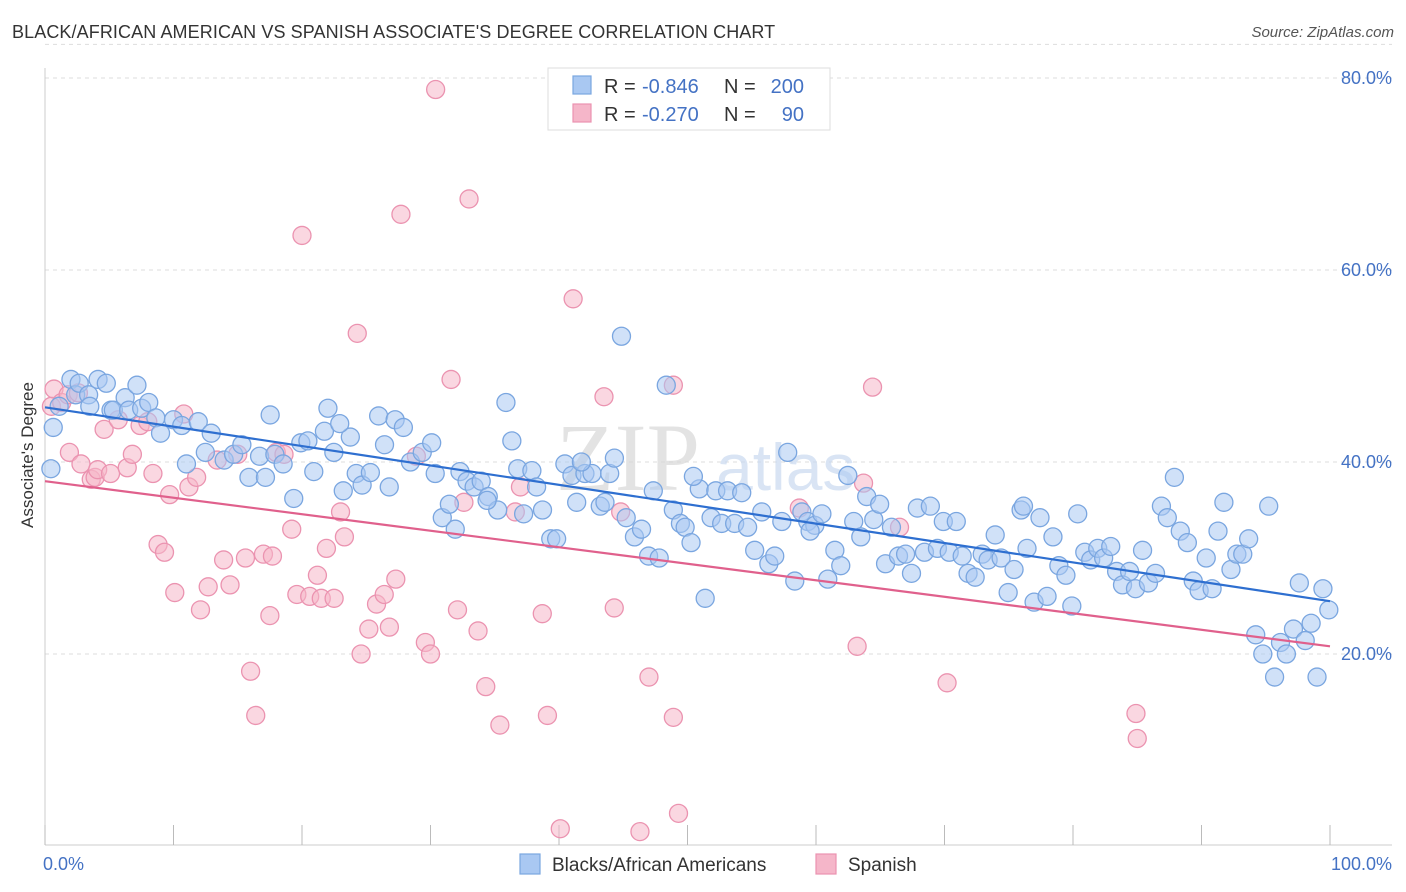 The height and width of the screenshot is (892, 1406). Describe the element at coordinates (582, 85) in the screenshot. I see `legend-swatch-blue` at that location.